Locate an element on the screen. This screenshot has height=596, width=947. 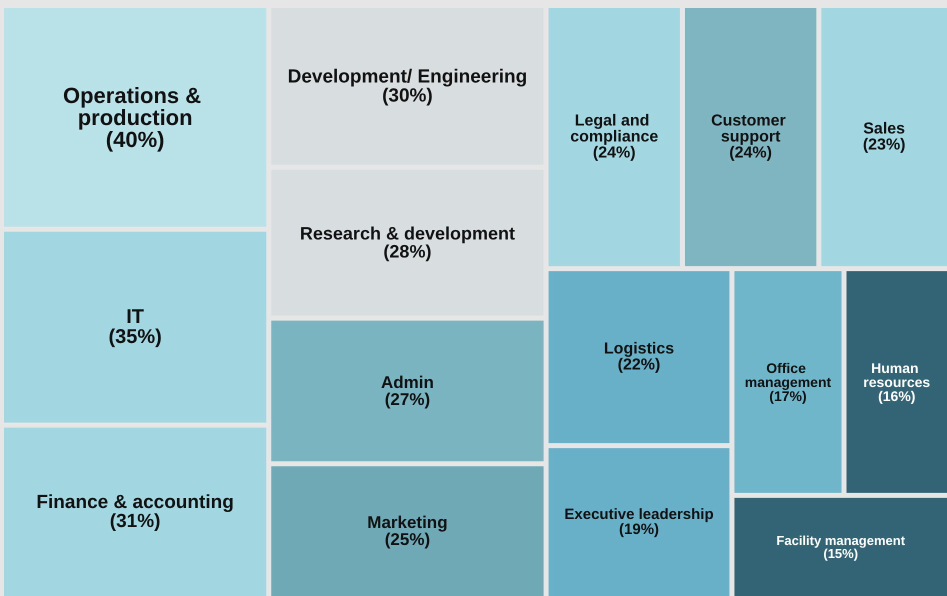
category-label: Sales is located at coordinates (884, 129).